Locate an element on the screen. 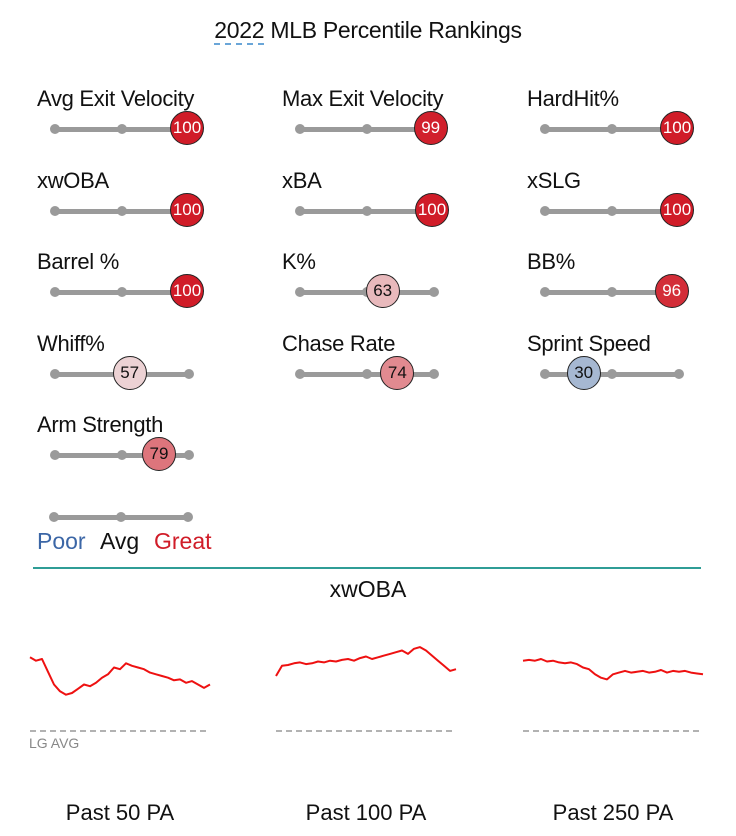 This screenshot has height=836, width=736. metric-label: Avg Exit Velocity is located at coordinates (116, 98).